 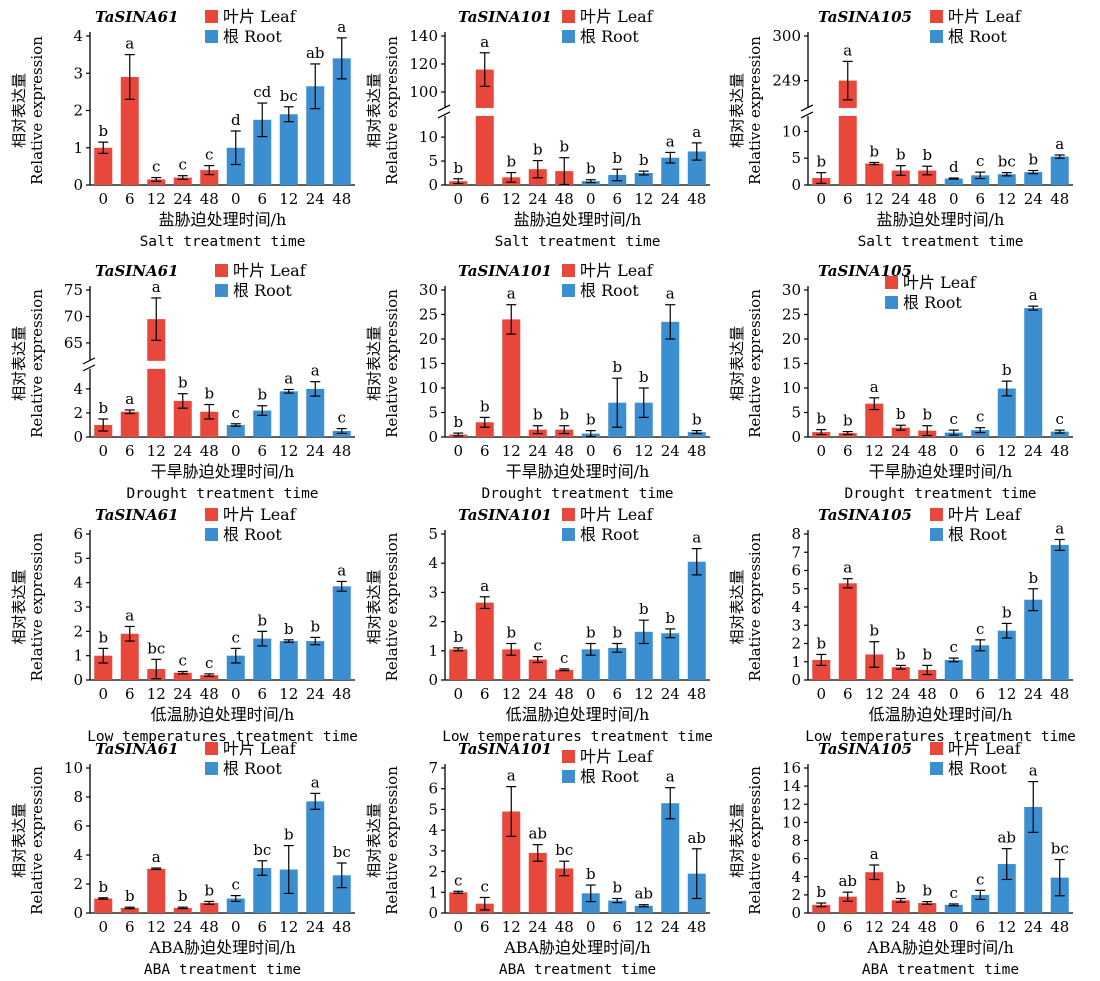 I want to click on x-axis-label-cn: ABA胁迫处理时间/h, so click(x=940, y=947).